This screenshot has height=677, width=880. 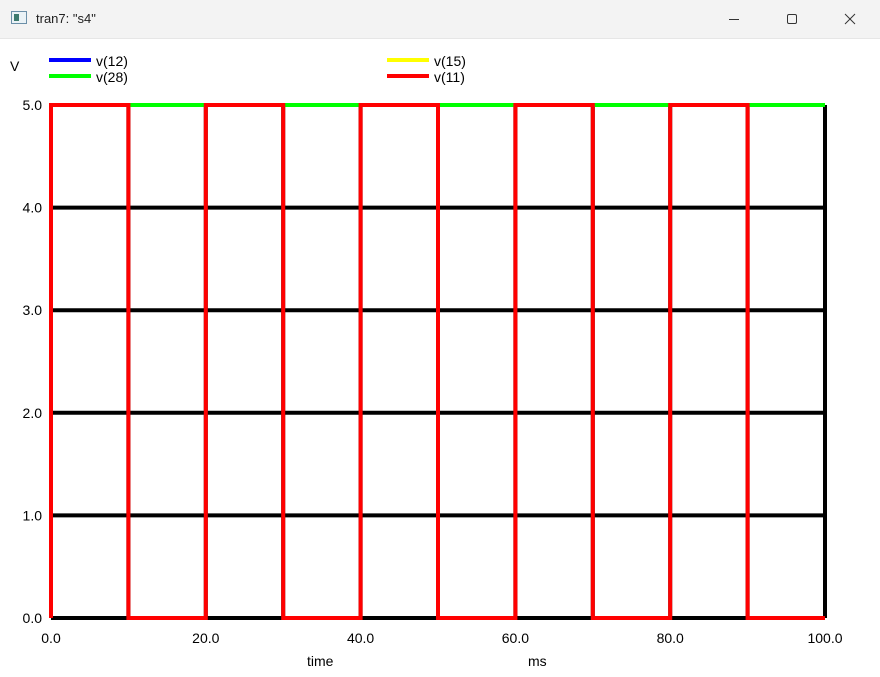 I want to click on app-icon, so click(x=19, y=17).